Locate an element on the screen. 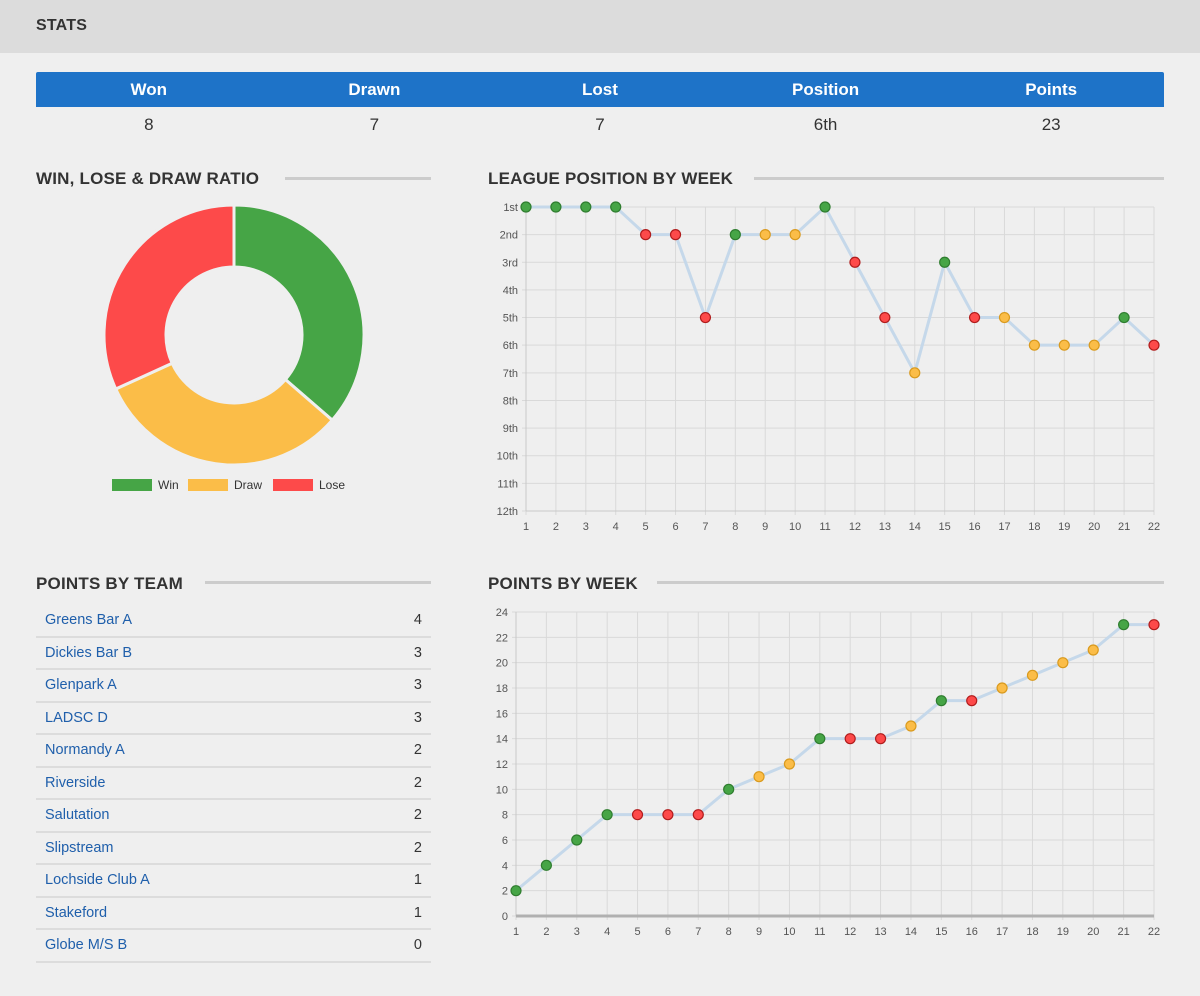  team-points: 4 is located at coordinates (417, 620).